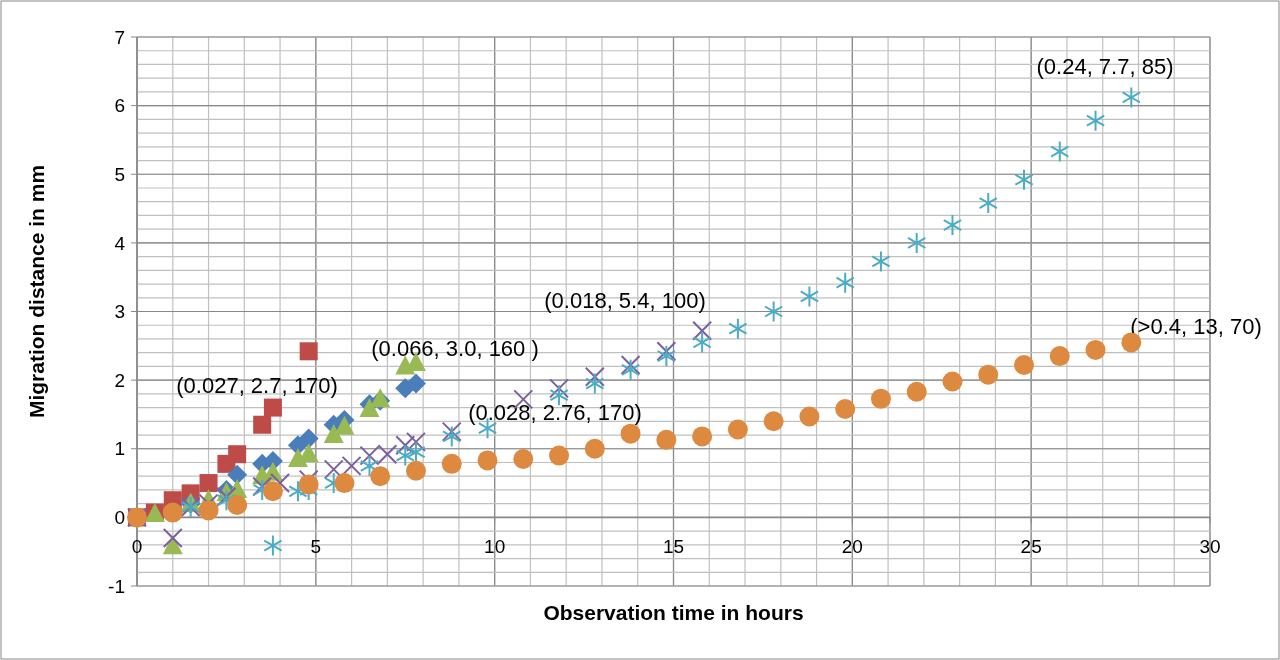 Image resolution: width=1280 pixels, height=660 pixels. What do you see at coordinates (625, 300) in the screenshot?
I see `annotation: (0.018, 5.4, 100)` at bounding box center [625, 300].